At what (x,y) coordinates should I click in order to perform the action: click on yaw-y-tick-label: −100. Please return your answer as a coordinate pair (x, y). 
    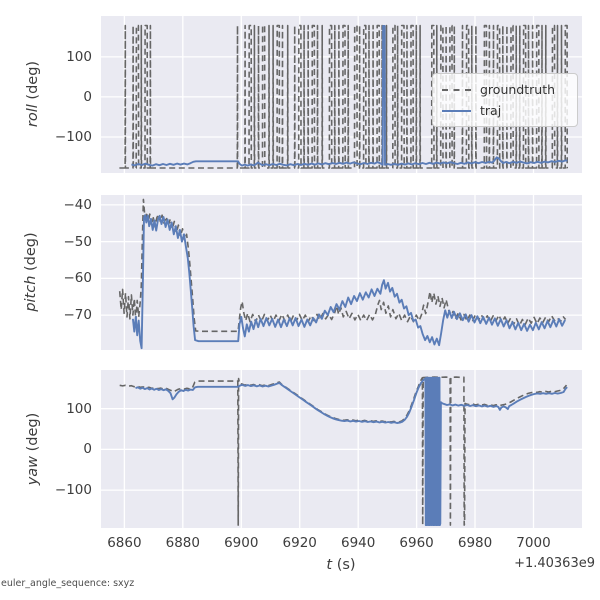
    Looking at the image, I should click on (73, 490).